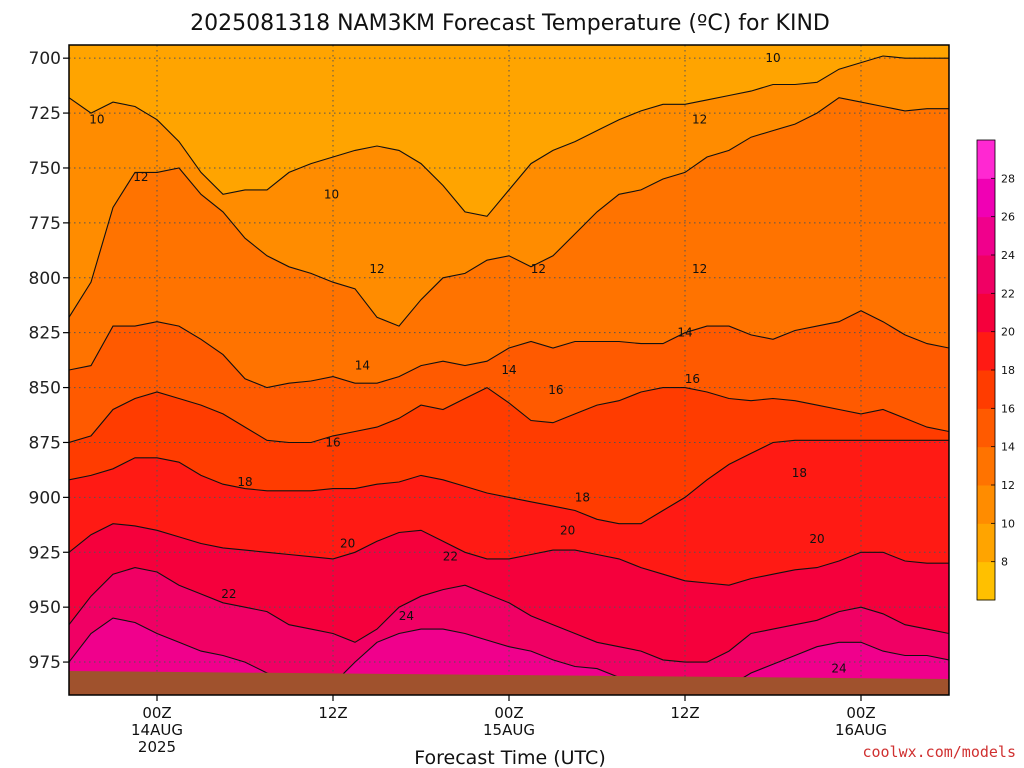 Image resolution: width=1024 pixels, height=768 pixels. What do you see at coordinates (1008, 408) in the screenshot?
I see `colorbar-label-16: 16` at bounding box center [1008, 408].